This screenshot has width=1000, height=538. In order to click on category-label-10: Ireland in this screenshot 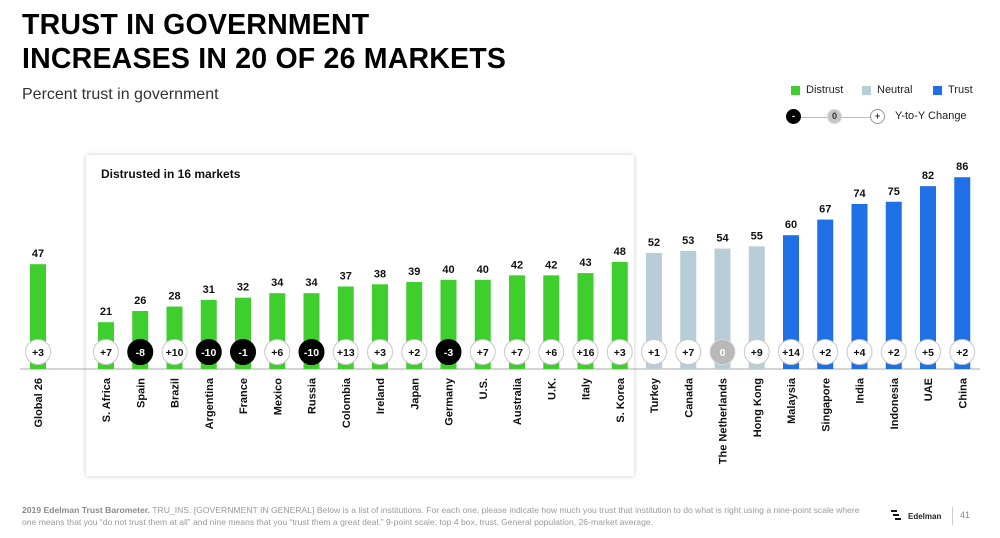, I will do `click(381, 396)`.